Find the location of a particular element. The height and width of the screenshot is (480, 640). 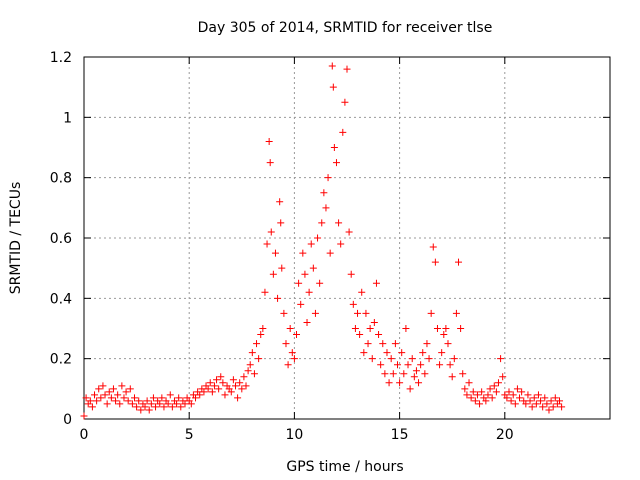

x-tick-label: 15 is located at coordinates (400, 435).